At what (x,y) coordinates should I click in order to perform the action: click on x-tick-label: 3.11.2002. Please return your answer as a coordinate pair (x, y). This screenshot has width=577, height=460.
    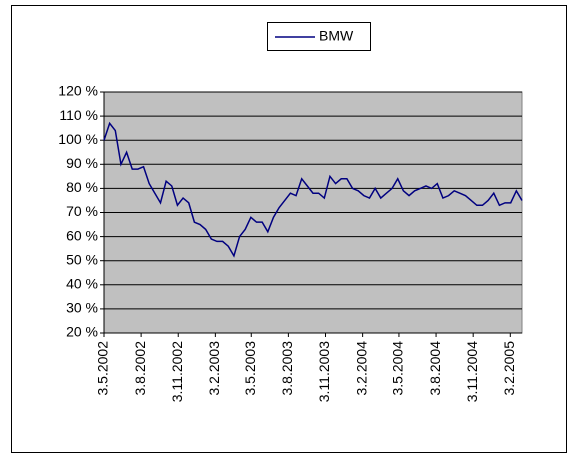
    Looking at the image, I should click on (177, 371).